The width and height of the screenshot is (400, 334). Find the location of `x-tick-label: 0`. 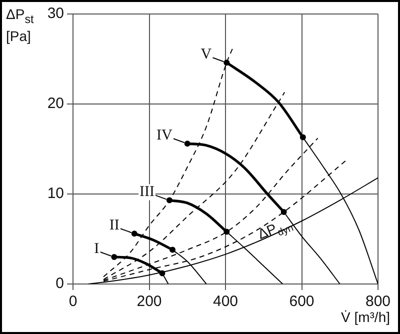

x-tick-label: 0 is located at coordinates (73, 301).